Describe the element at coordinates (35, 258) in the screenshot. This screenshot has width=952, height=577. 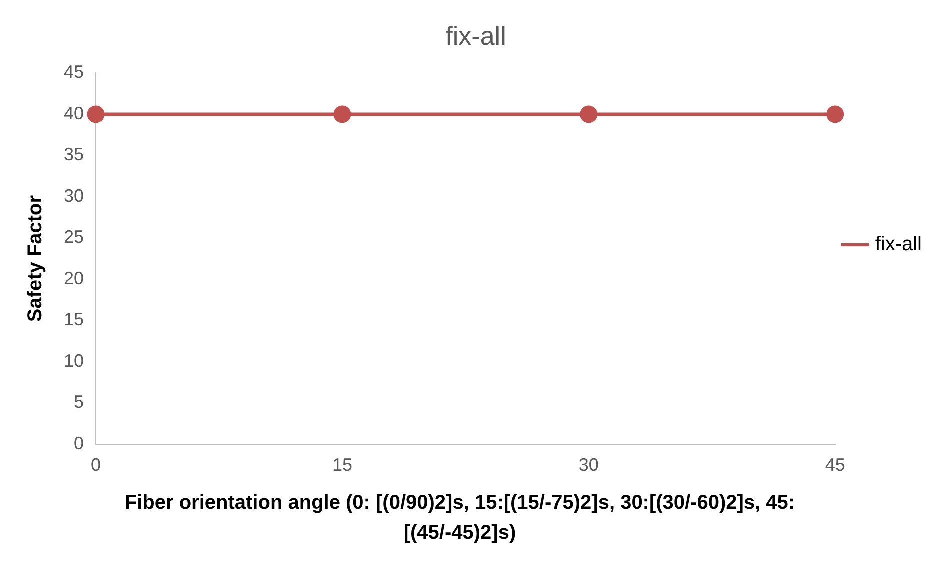
I see `y-axis-title: Safety Factor` at that location.